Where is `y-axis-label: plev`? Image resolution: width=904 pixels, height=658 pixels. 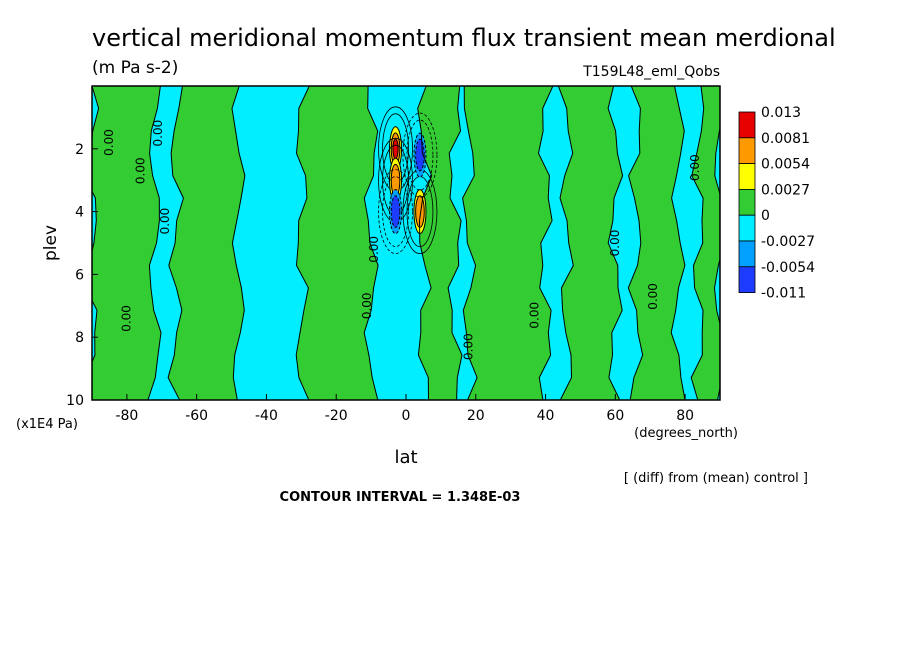
y-axis-label: plev is located at coordinates (51, 243).